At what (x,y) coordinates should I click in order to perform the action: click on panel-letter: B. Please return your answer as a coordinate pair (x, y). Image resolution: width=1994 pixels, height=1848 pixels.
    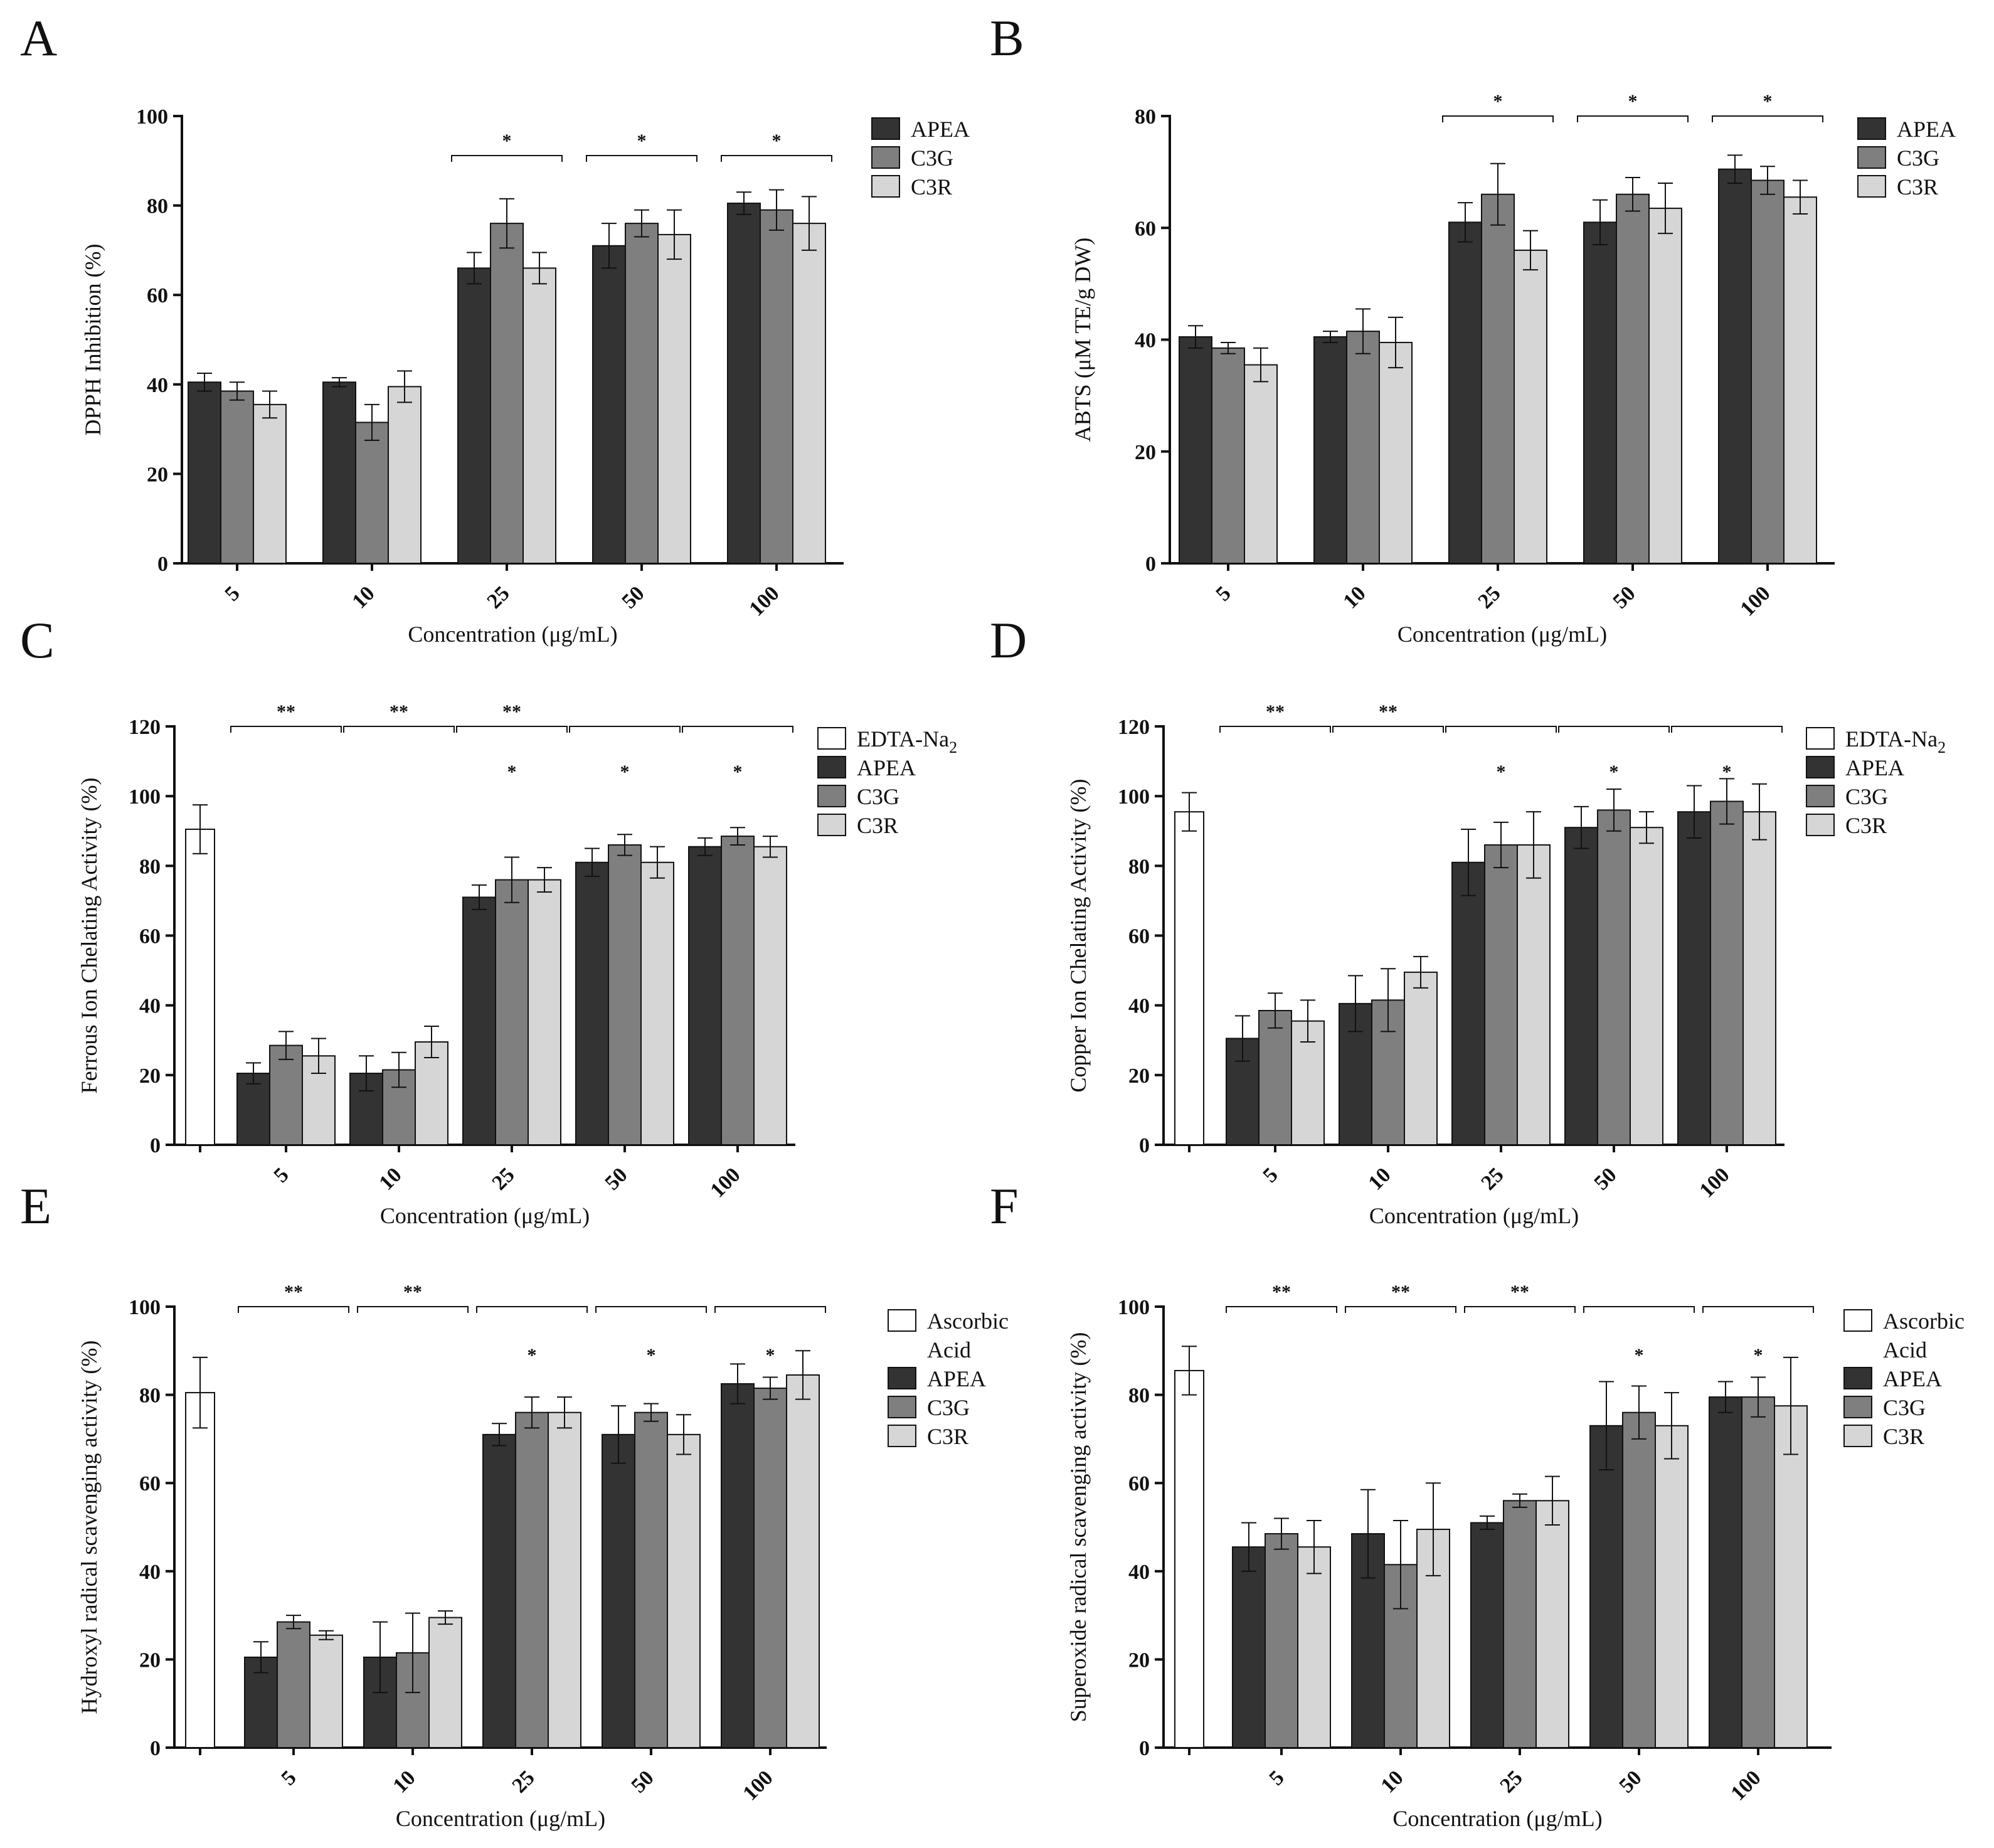
    Looking at the image, I should click on (1007, 37).